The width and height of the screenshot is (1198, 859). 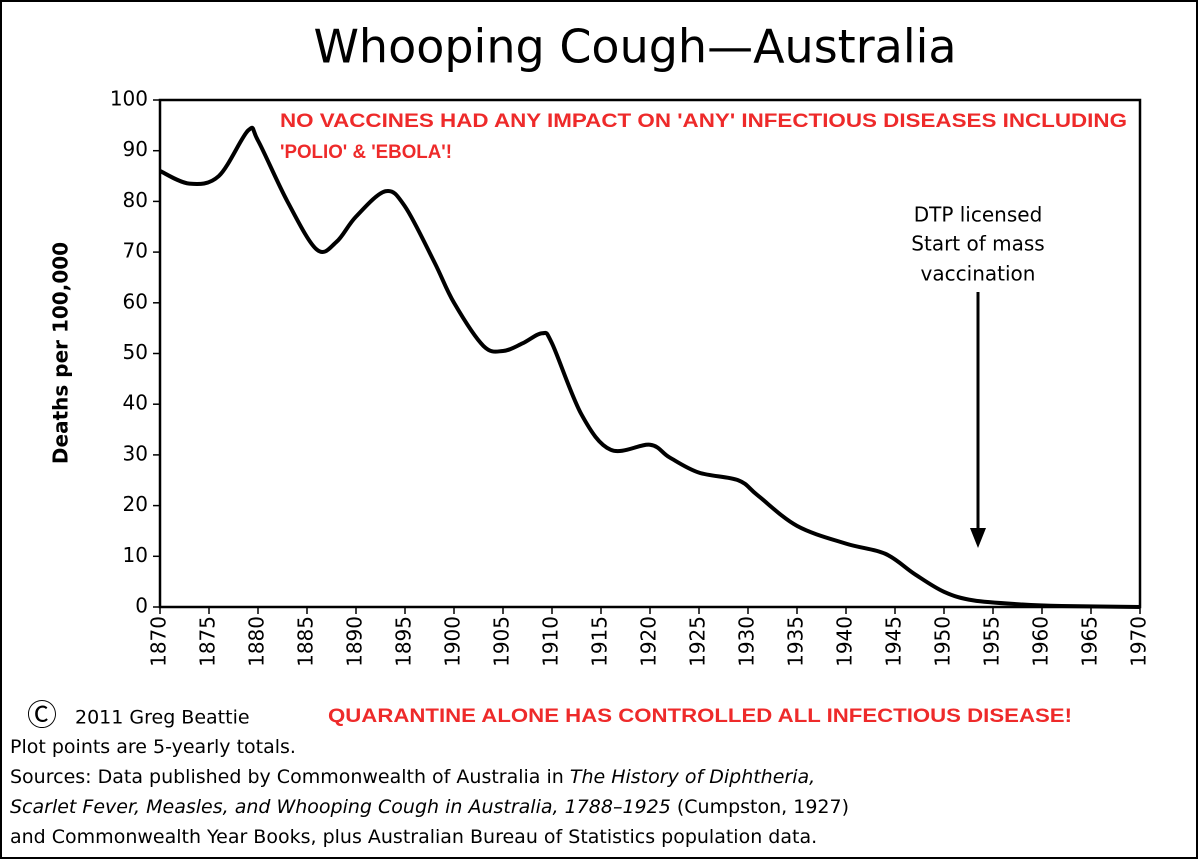 What do you see at coordinates (135, 200) in the screenshot?
I see `y-tick-label: 80` at bounding box center [135, 200].